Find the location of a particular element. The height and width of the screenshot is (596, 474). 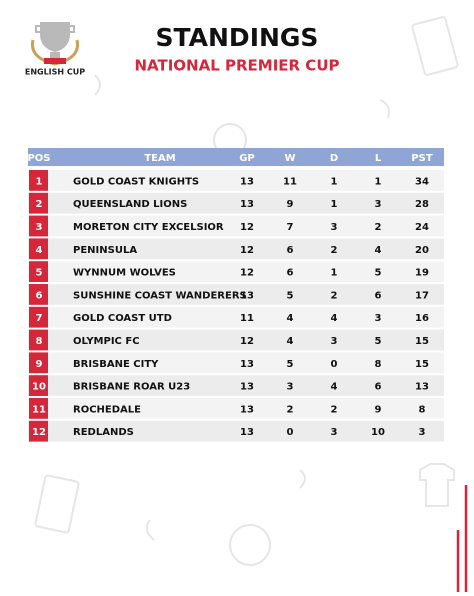

stat: 20 is located at coordinates (422, 250).